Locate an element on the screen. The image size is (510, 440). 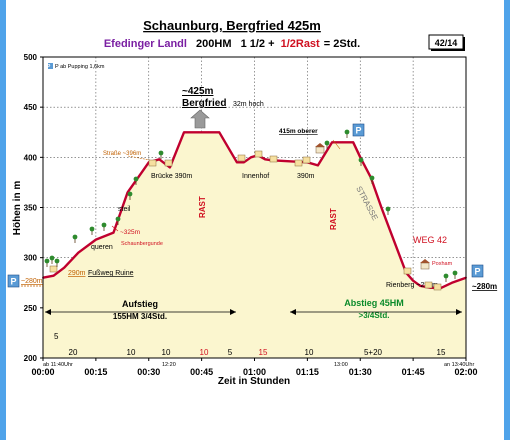
aufstieg-arrow-head-left is located at coordinates (48, 312).